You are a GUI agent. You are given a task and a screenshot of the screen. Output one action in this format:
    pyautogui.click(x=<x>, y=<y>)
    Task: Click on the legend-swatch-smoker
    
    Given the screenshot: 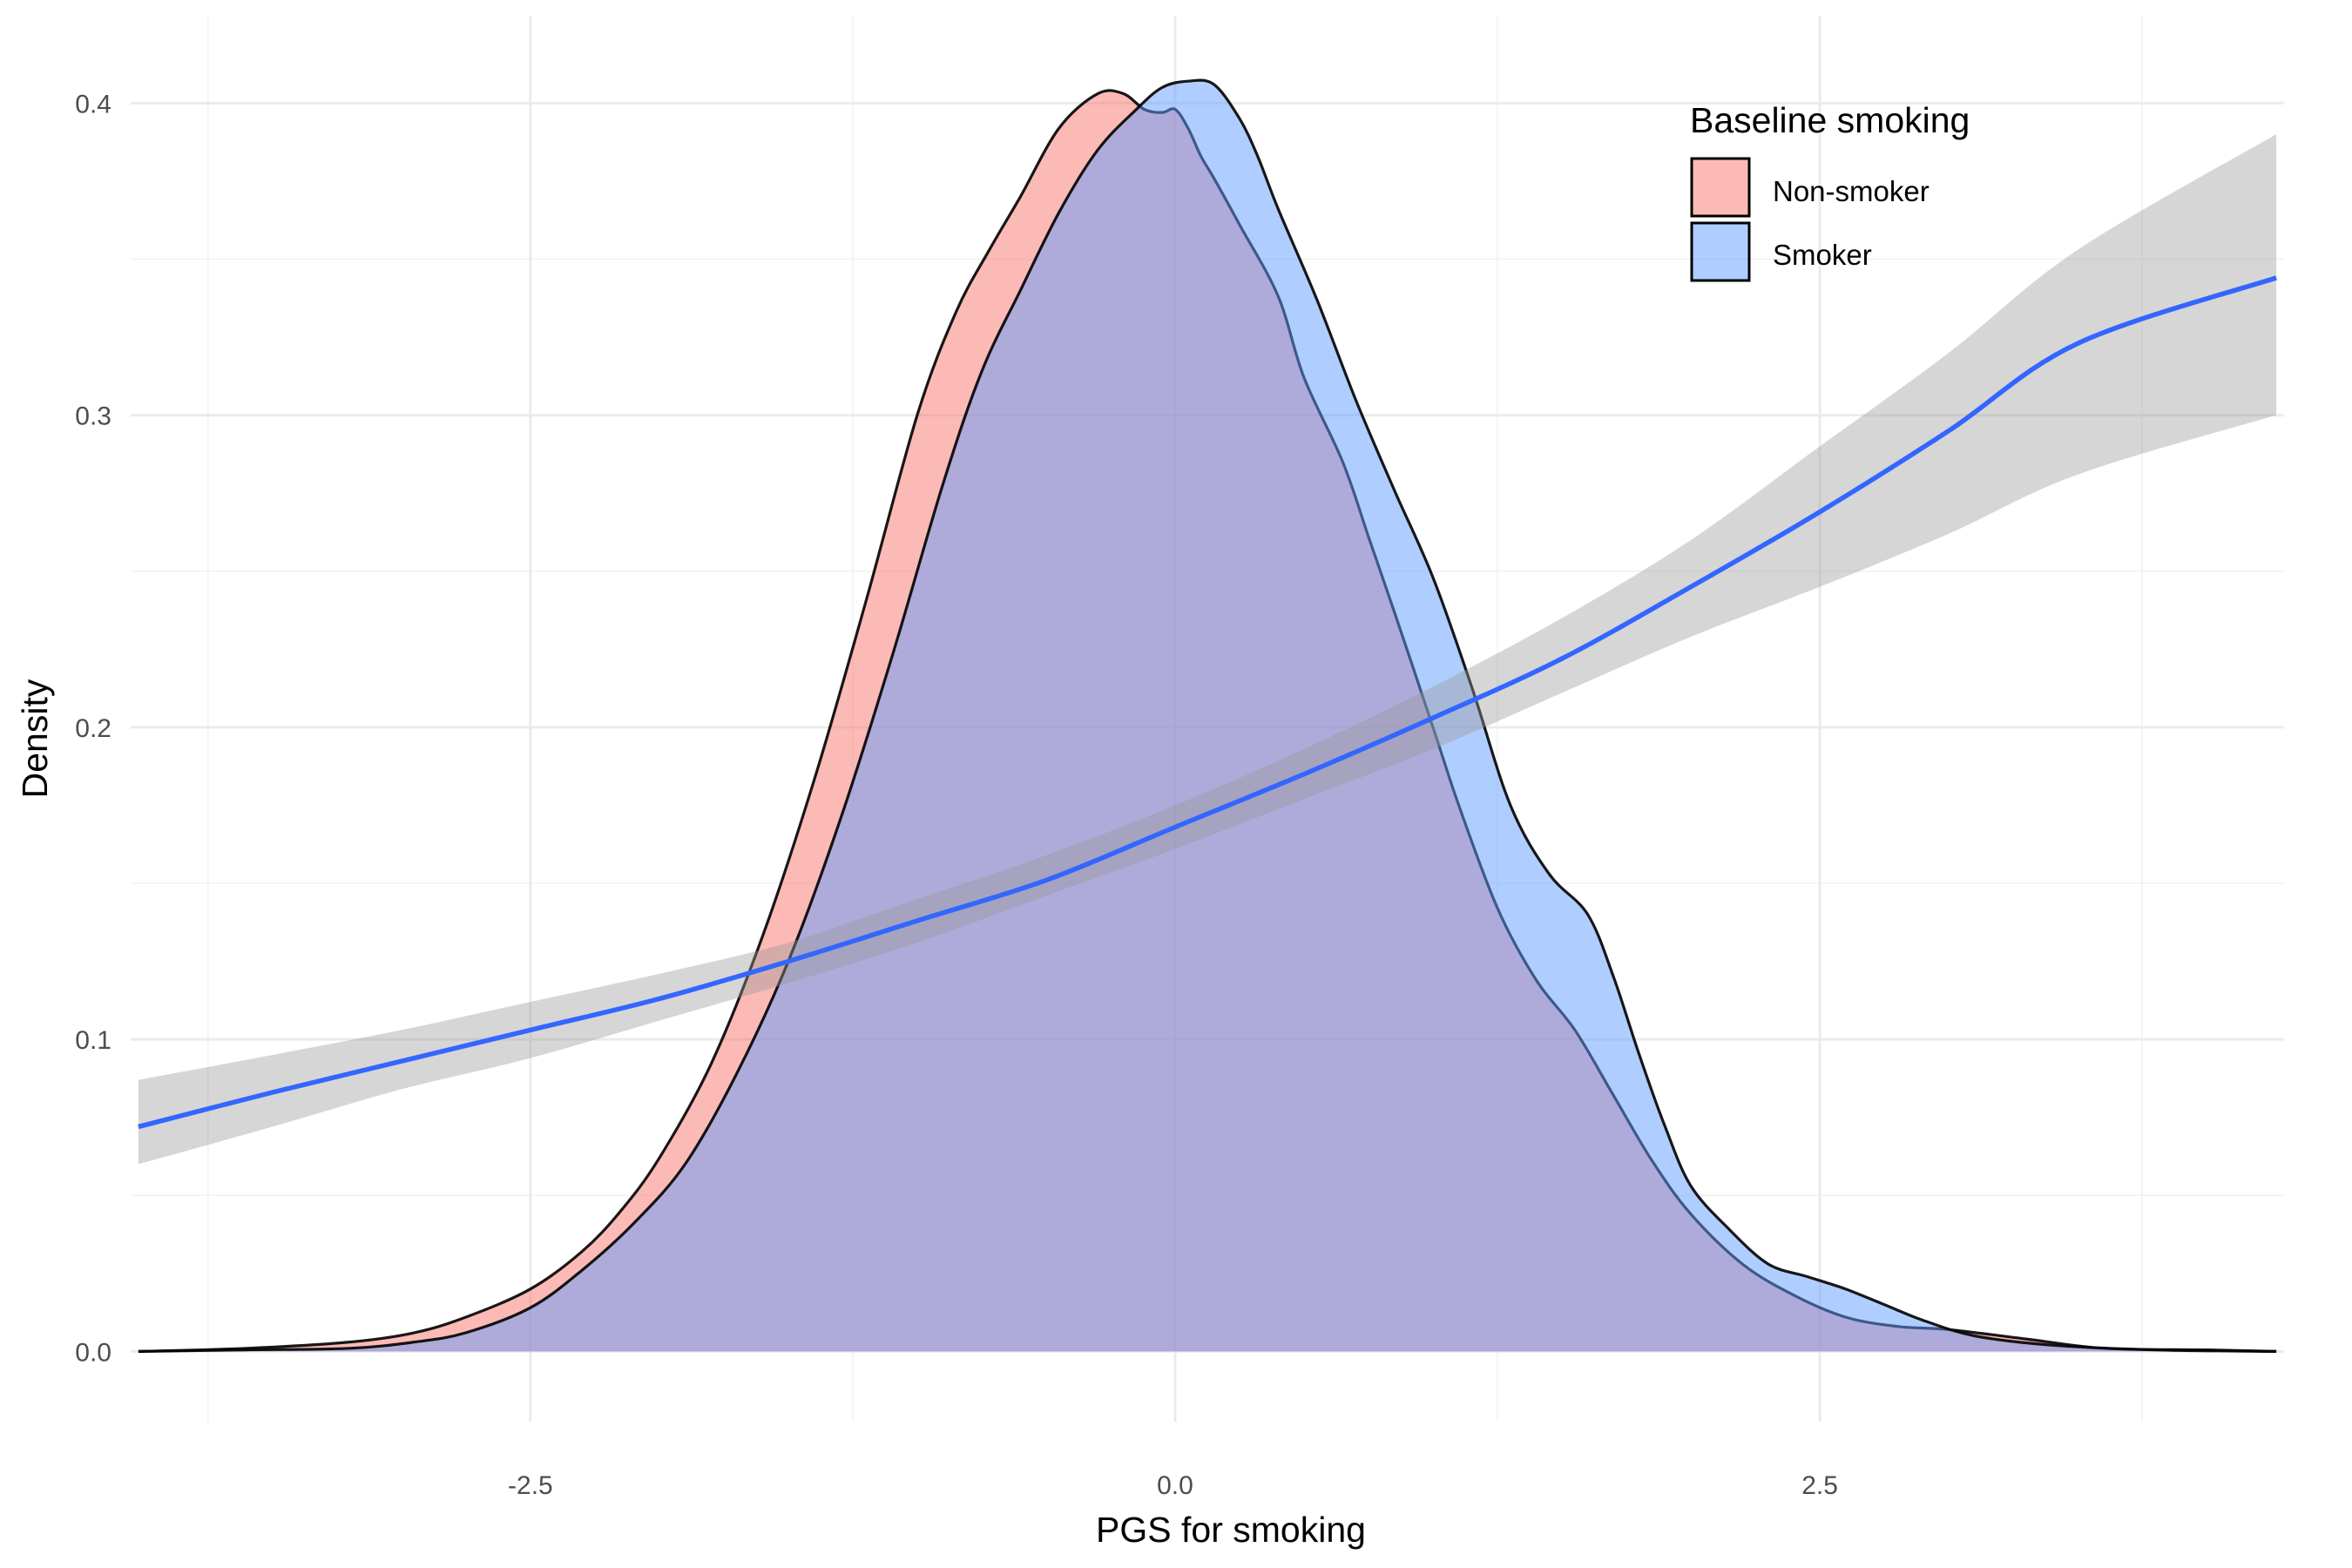 What is the action you would take?
    pyautogui.click(x=1720, y=252)
    